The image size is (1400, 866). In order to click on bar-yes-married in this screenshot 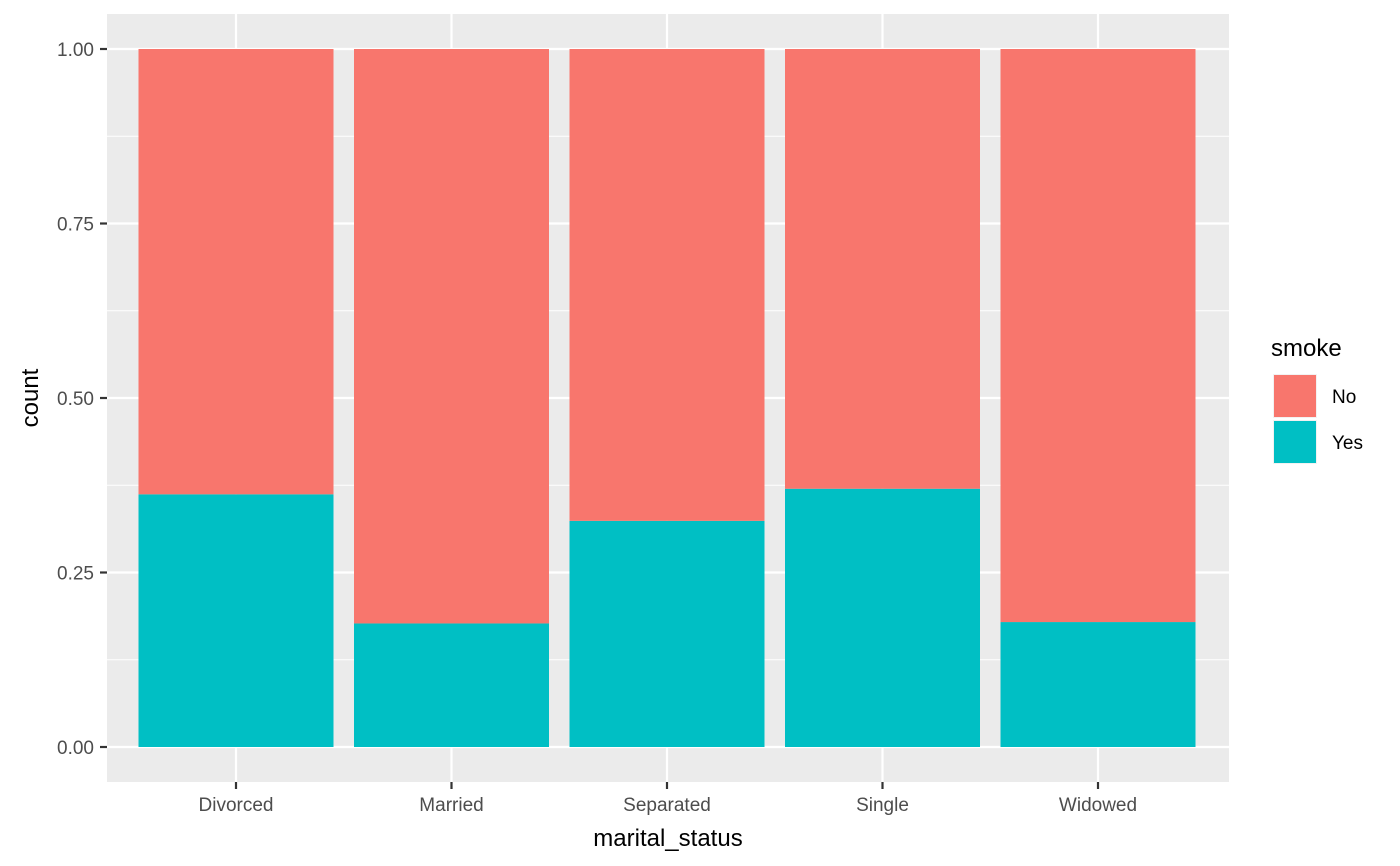, I will do `click(451, 685)`.